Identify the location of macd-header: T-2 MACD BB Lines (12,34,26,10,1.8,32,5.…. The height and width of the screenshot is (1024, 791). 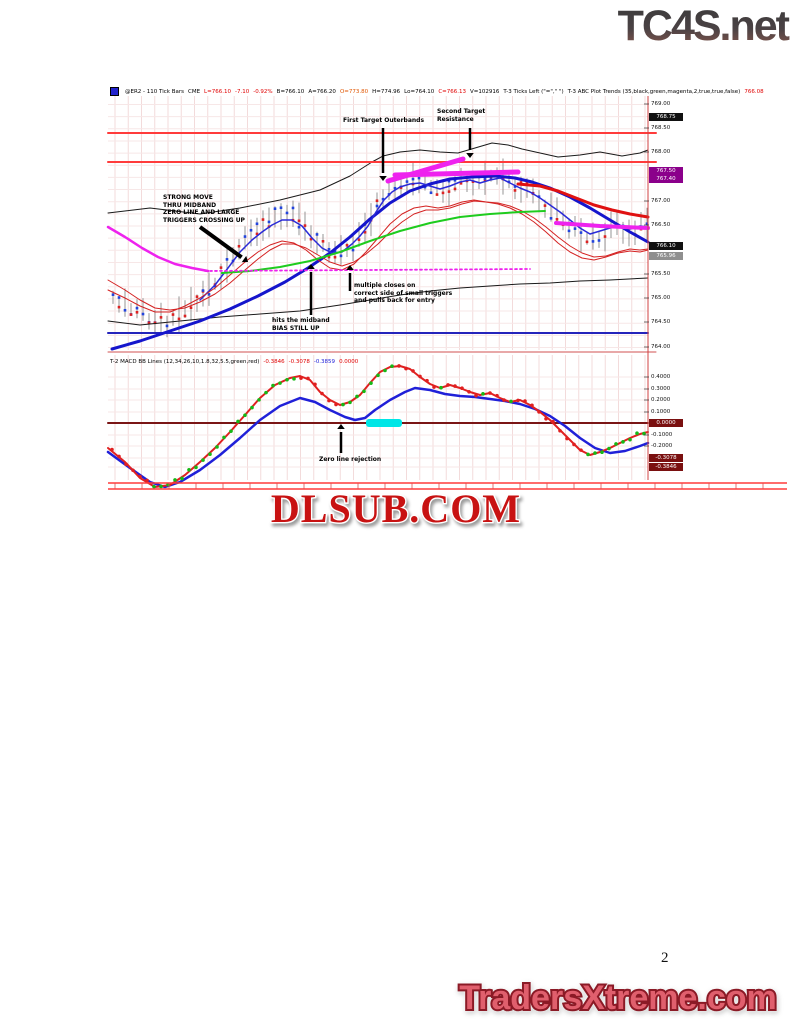
(234, 362).